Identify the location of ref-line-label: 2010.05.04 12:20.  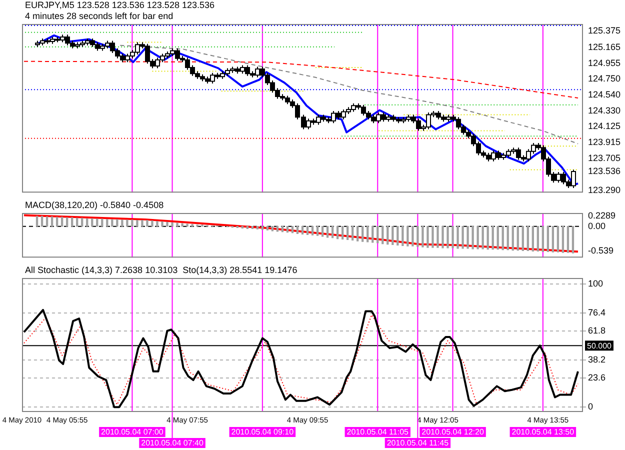
(453, 432).